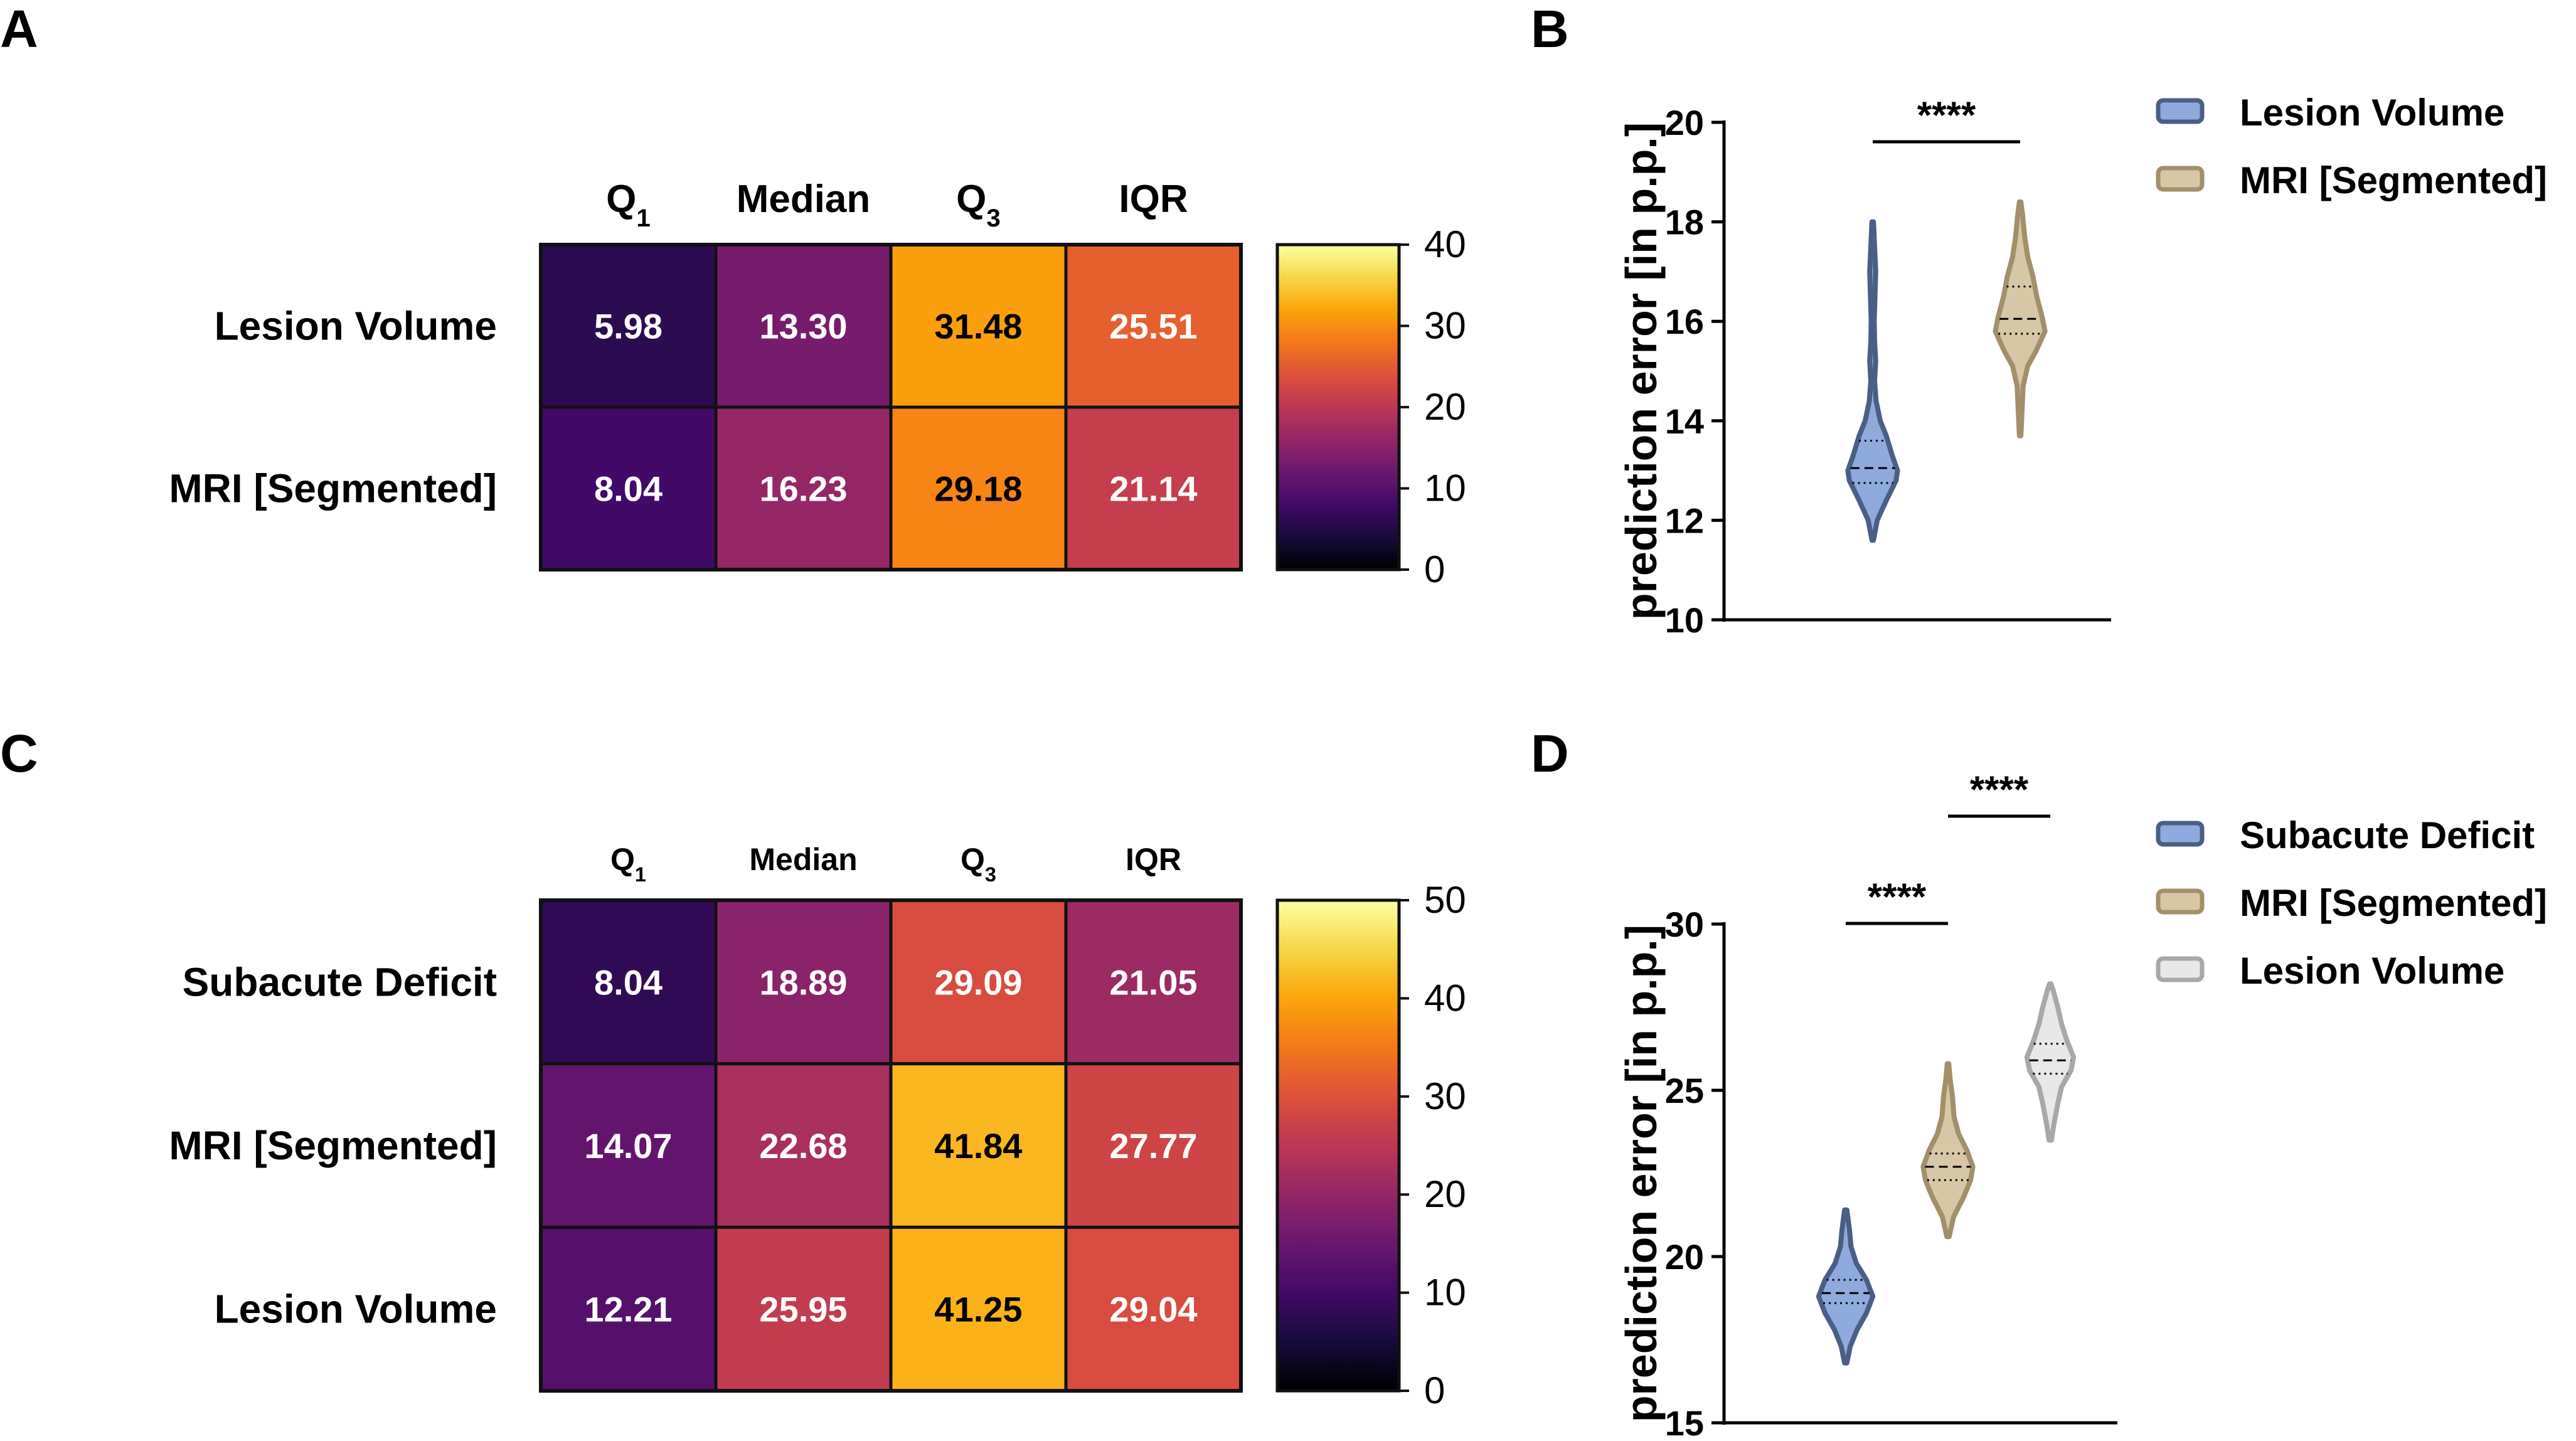 The image size is (2576, 1441). I want to click on cell-value: 22.68, so click(803, 1146).